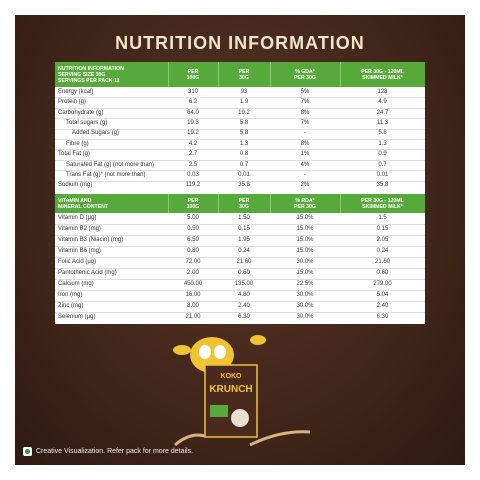  What do you see at coordinates (193, 185) in the screenshot?
I see `cell: 119.2` at bounding box center [193, 185].